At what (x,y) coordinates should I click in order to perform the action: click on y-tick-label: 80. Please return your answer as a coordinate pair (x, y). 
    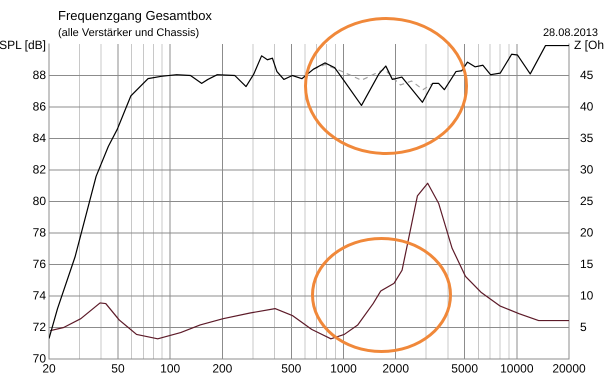
    Looking at the image, I should click on (39, 201).